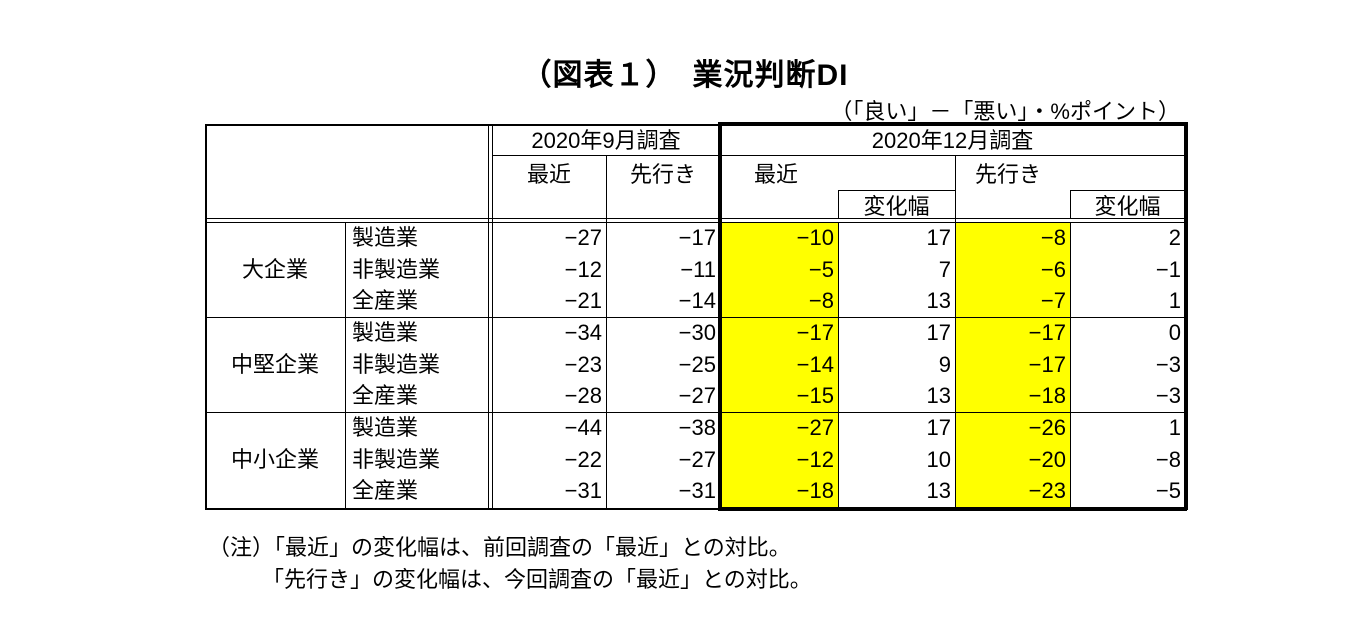 The height and width of the screenshot is (627, 1370). What do you see at coordinates (697, 301) in the screenshot?
I see `sep-outlook-value: −14` at bounding box center [697, 301].